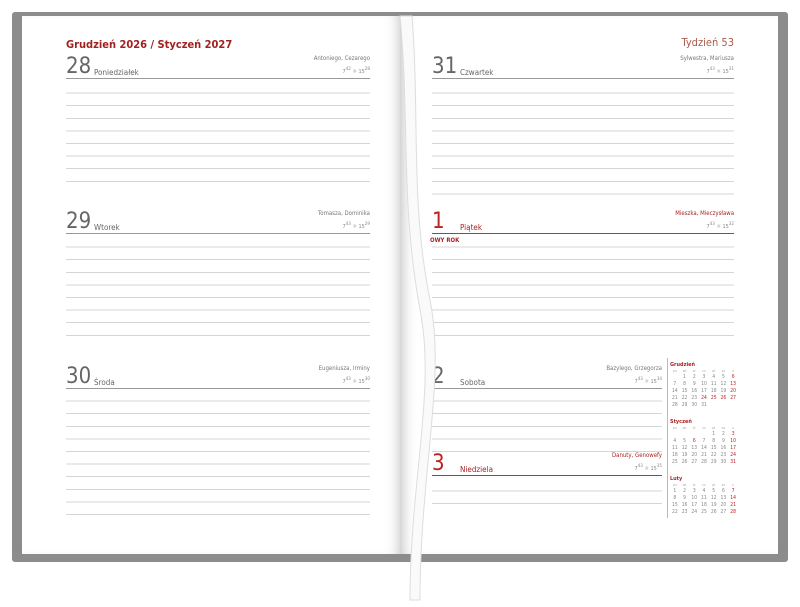 This screenshot has height=607, width=800. What do you see at coordinates (477, 72) in the screenshot?
I see `day-name: Czwartek` at bounding box center [477, 72].